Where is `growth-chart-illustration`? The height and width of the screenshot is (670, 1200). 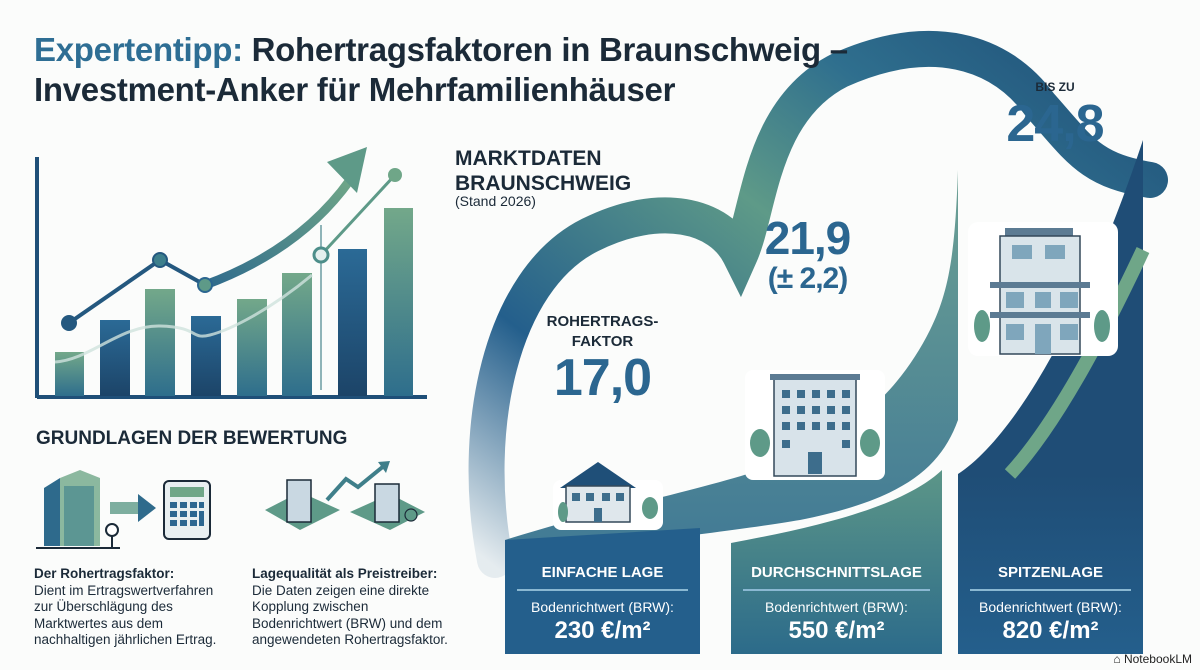 growth-chart-illustration is located at coordinates (231, 273).